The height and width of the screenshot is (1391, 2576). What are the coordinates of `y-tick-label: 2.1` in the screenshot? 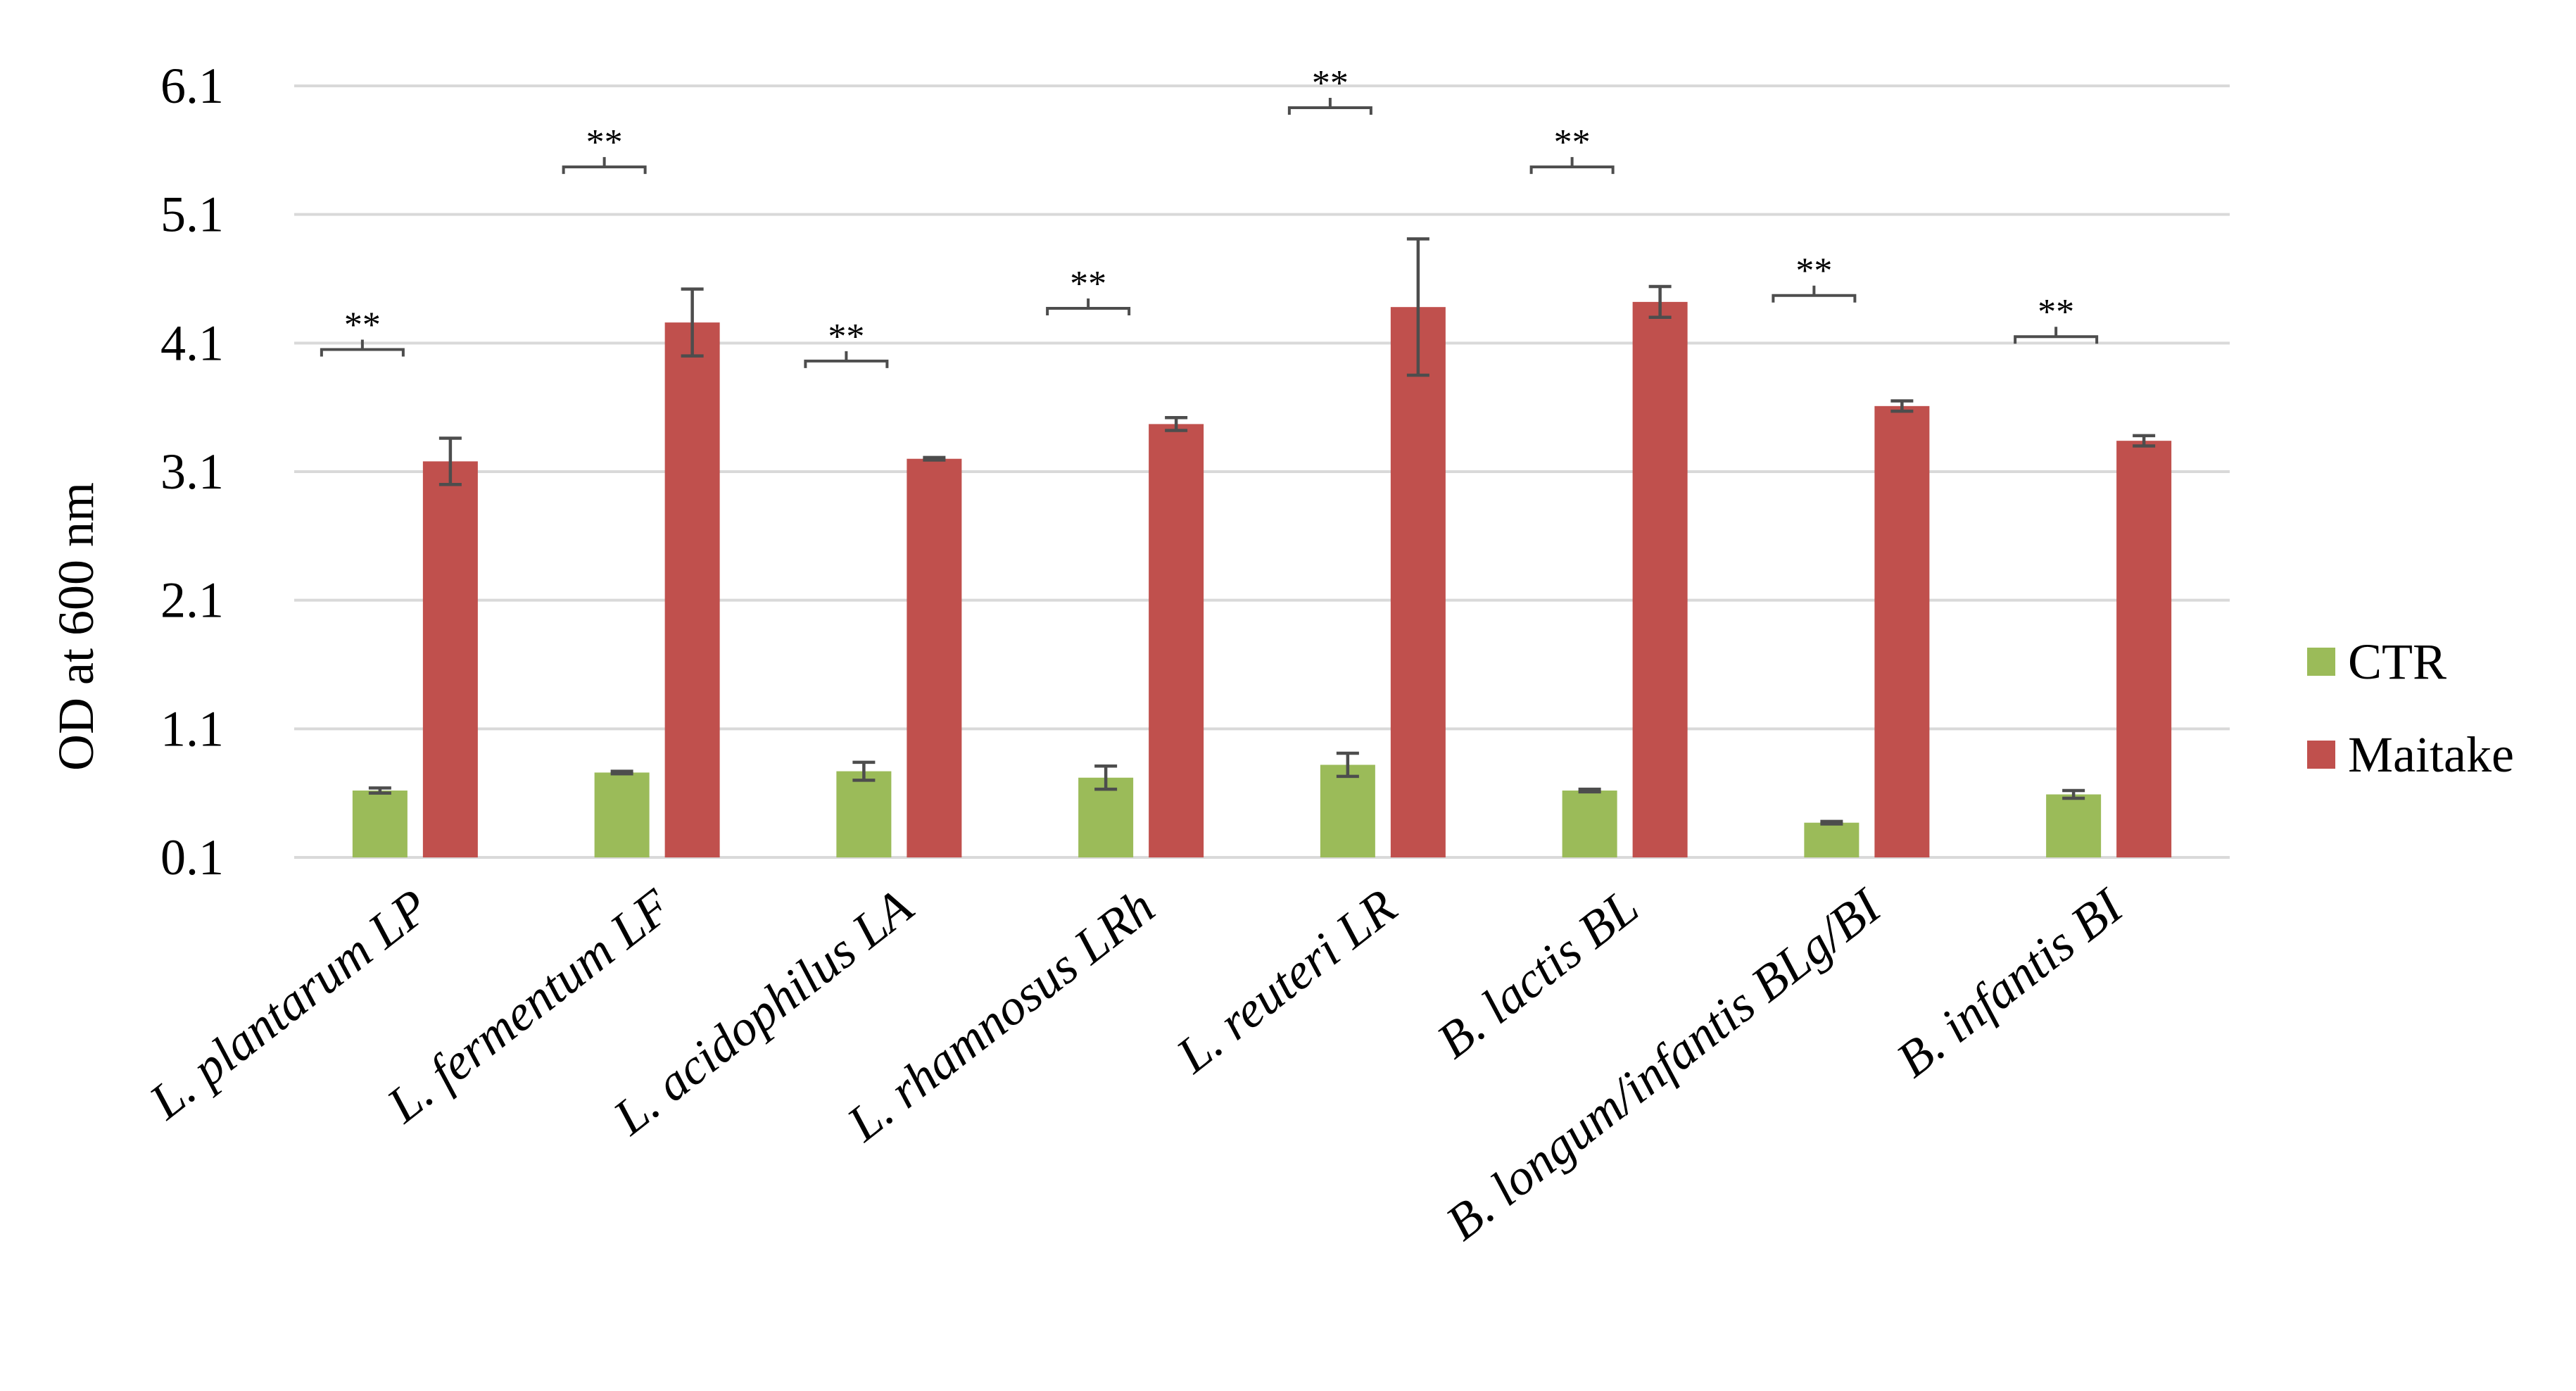 It's located at (192, 600).